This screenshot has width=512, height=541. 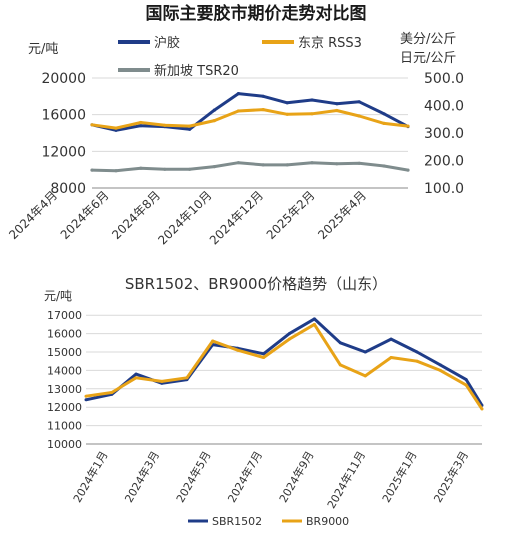 I want to click on chart2-y-tick-label: 15000, so click(x=64, y=352).